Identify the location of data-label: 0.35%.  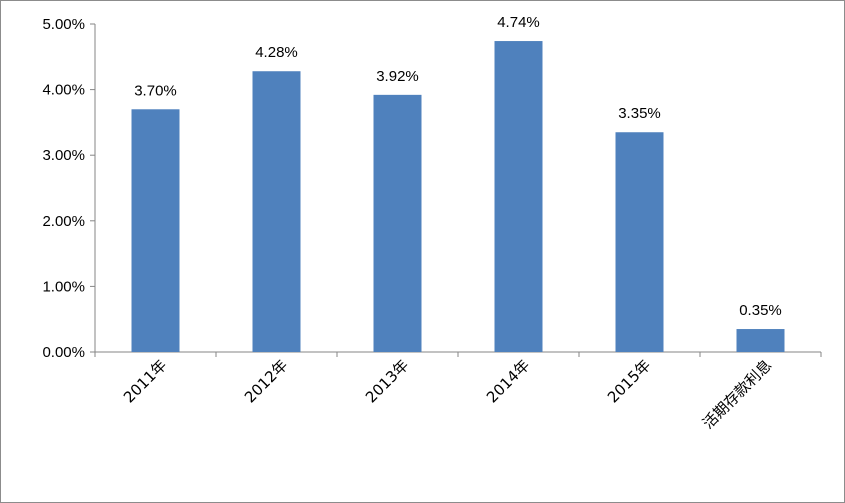
(760, 310).